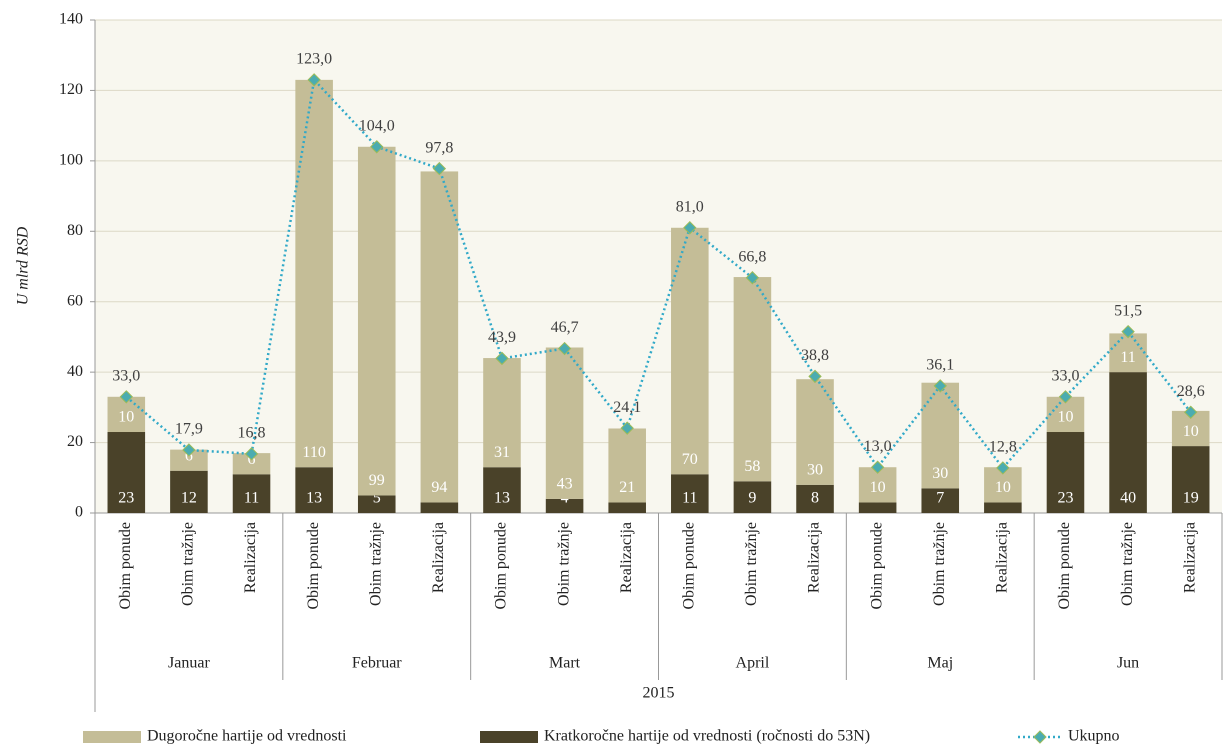 The image size is (1227, 749). Describe the element at coordinates (189, 663) in the screenshot. I see `group-label: Januar` at that location.